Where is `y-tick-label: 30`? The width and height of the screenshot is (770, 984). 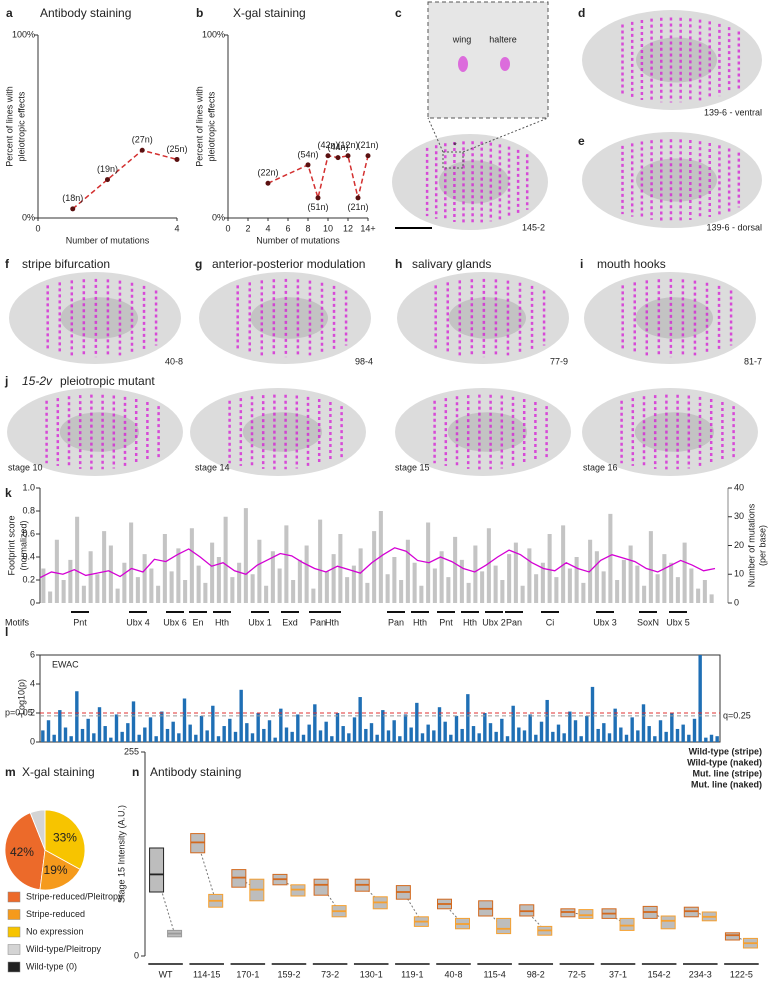
y-tick-label: 30 is located at coordinates (739, 516).